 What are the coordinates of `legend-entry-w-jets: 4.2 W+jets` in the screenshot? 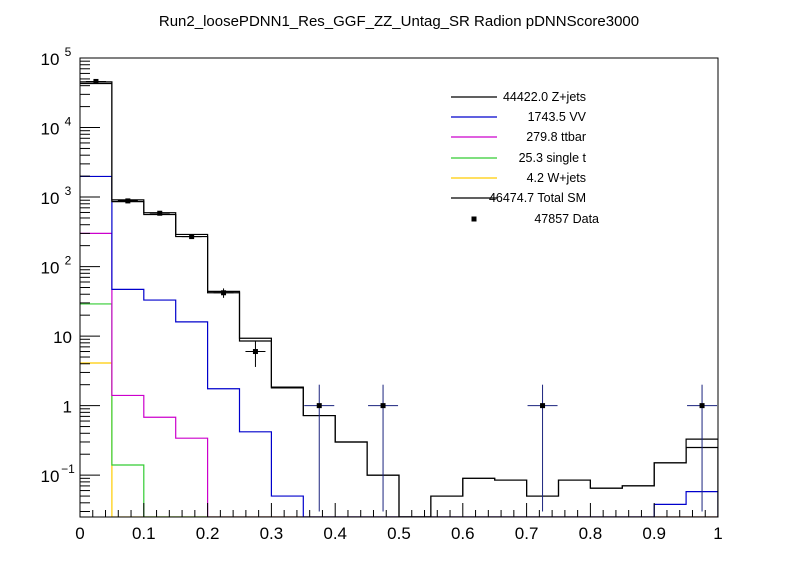 It's located at (518, 178).